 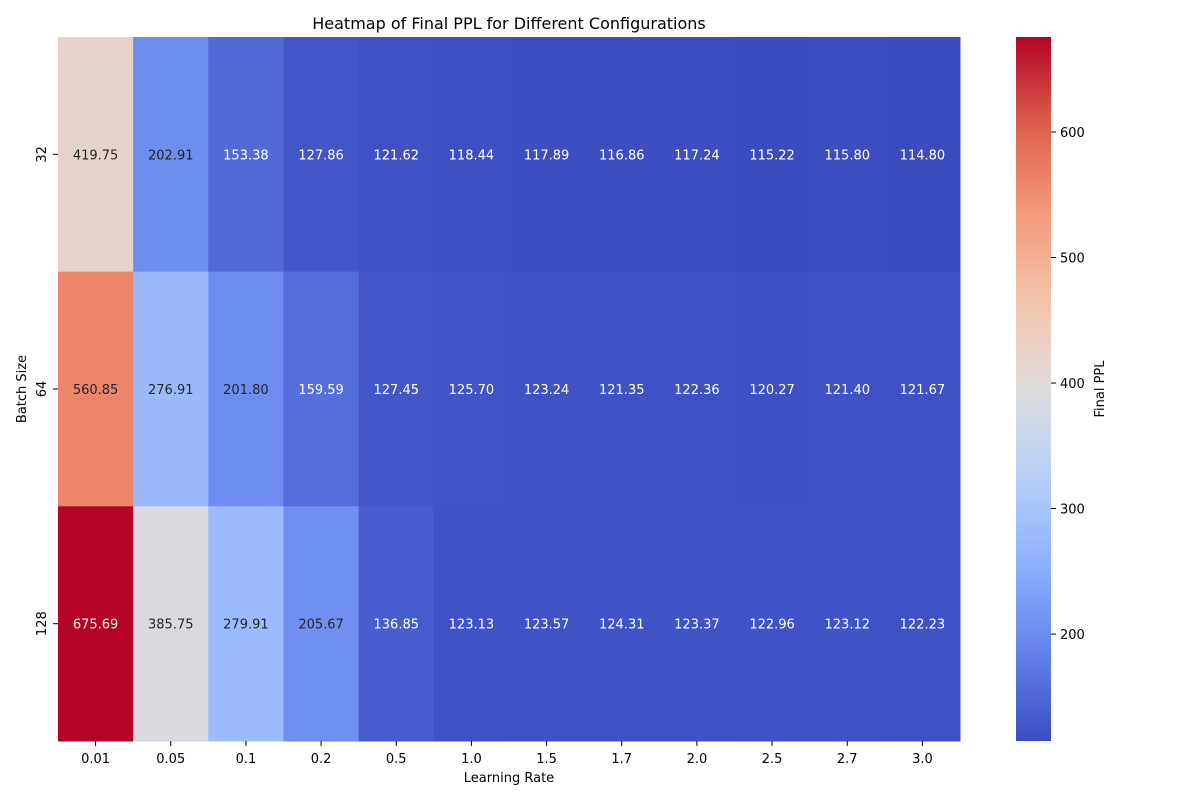 I want to click on x-tick-label: 3.0, so click(x=922, y=759).